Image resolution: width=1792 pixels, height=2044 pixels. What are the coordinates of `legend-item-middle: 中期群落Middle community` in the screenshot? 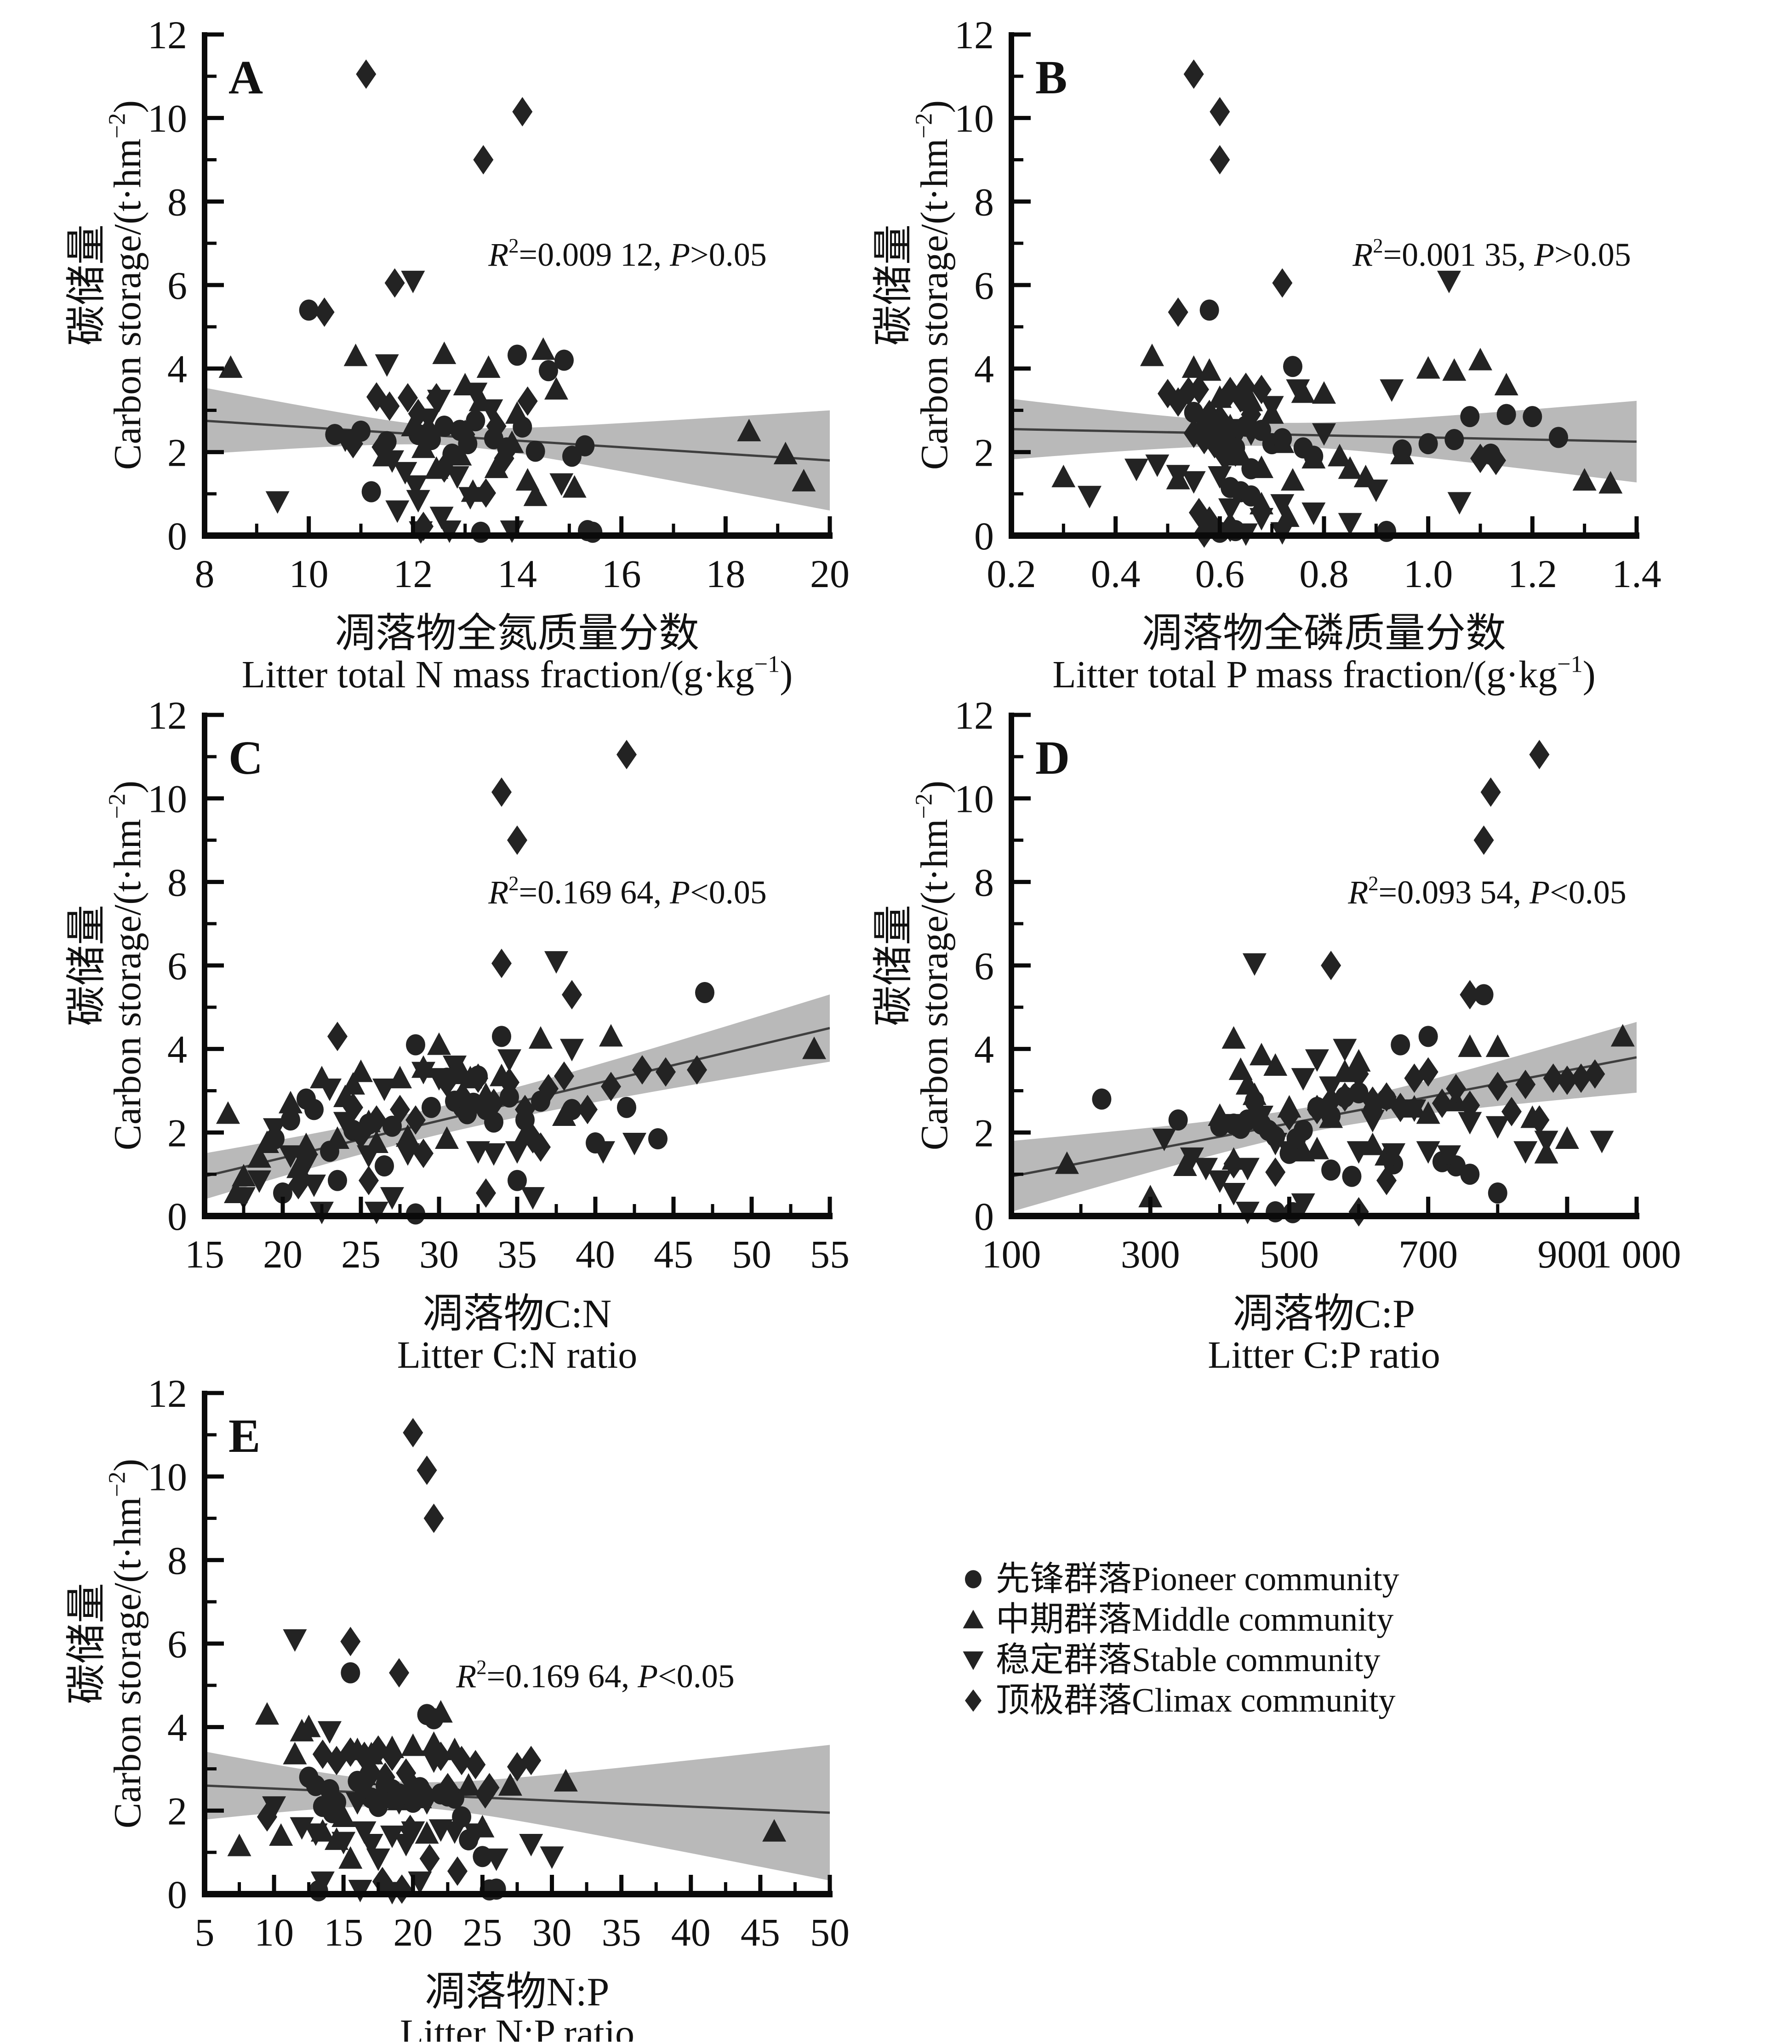 It's located at (1180, 1620).